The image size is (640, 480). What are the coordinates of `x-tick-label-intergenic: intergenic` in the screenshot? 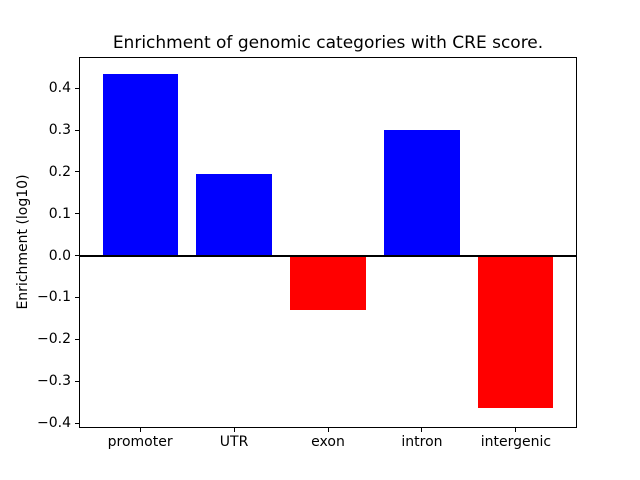 It's located at (516, 442).